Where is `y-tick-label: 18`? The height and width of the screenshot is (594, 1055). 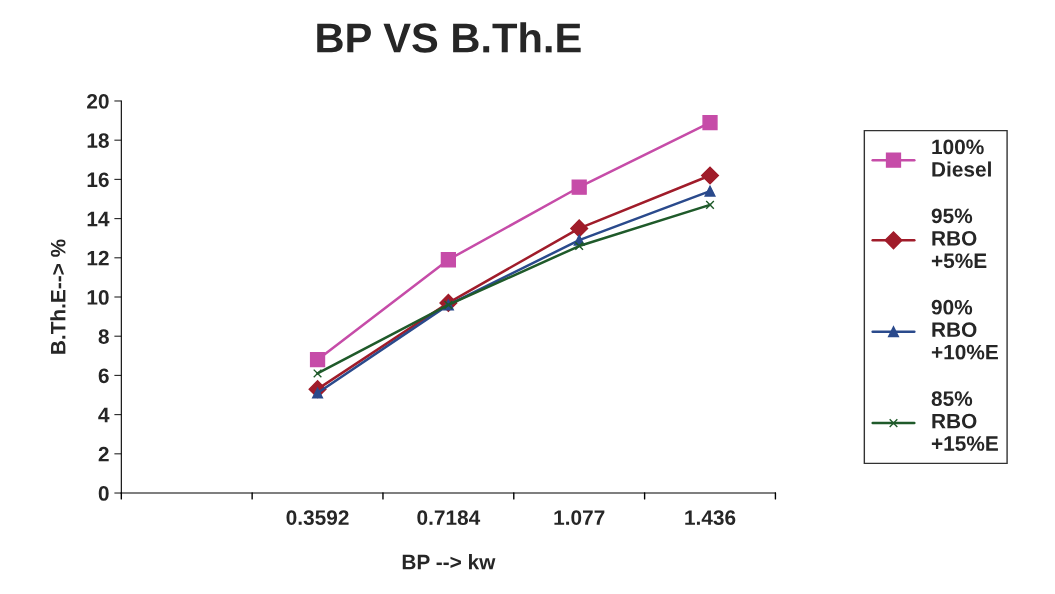
y-tick-label: 18 is located at coordinates (98, 140).